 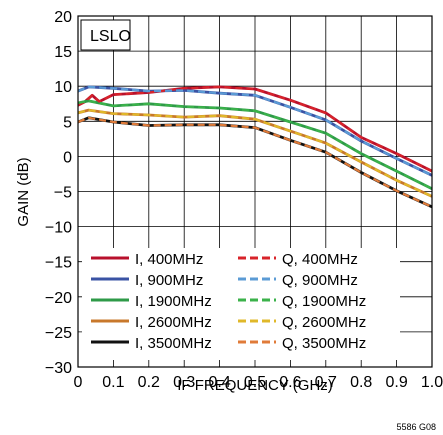 I want to click on y-tick-label: 15, so click(x=63, y=52).